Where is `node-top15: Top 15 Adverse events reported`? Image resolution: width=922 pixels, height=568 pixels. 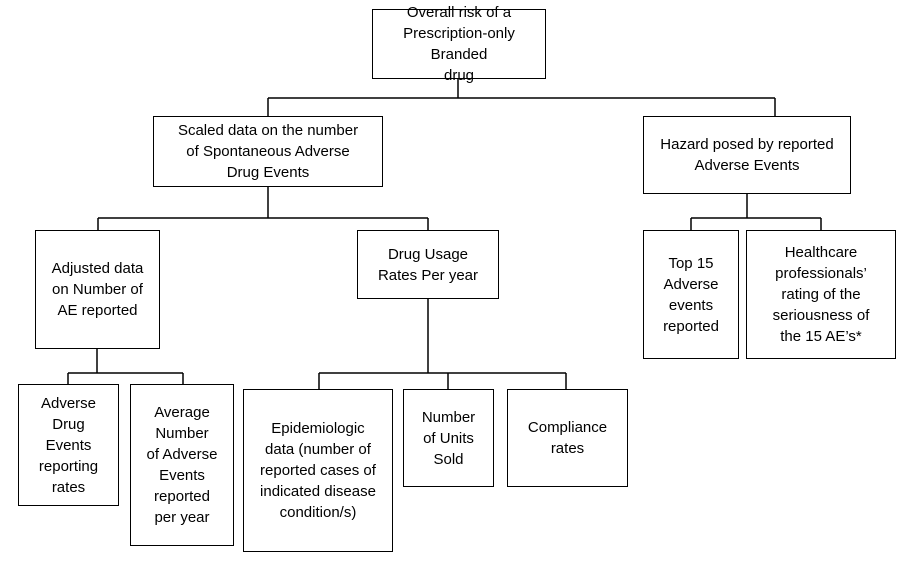
node-top15: Top 15 Adverse events reported is located at coordinates (691, 294).